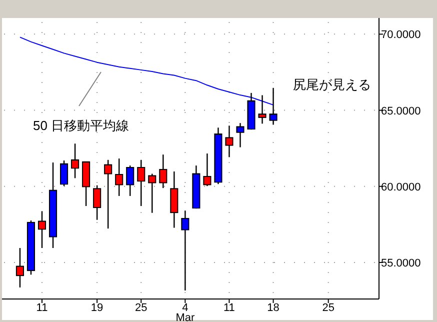 This screenshot has width=437, height=322. I want to click on x-tick-label: 19, so click(97, 308).